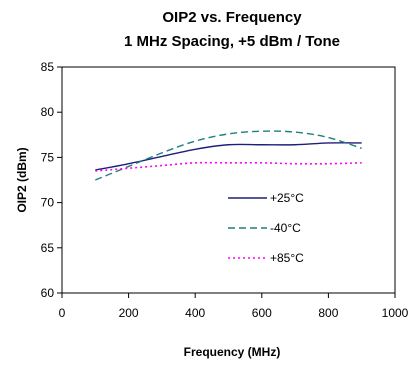 The image size is (414, 373). What do you see at coordinates (22, 179) in the screenshot?
I see `y-axis-label: OIP2 (dBm)` at bounding box center [22, 179].